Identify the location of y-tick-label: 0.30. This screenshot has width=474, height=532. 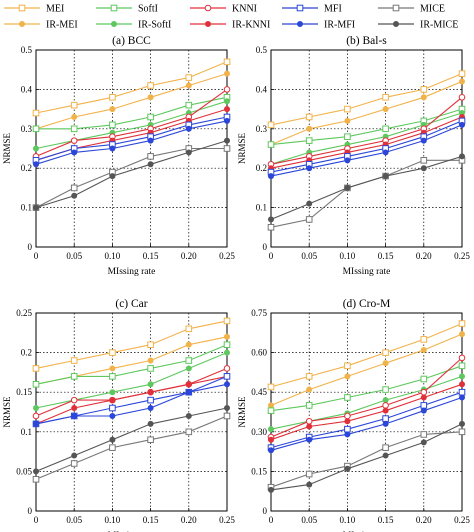
(259, 432).